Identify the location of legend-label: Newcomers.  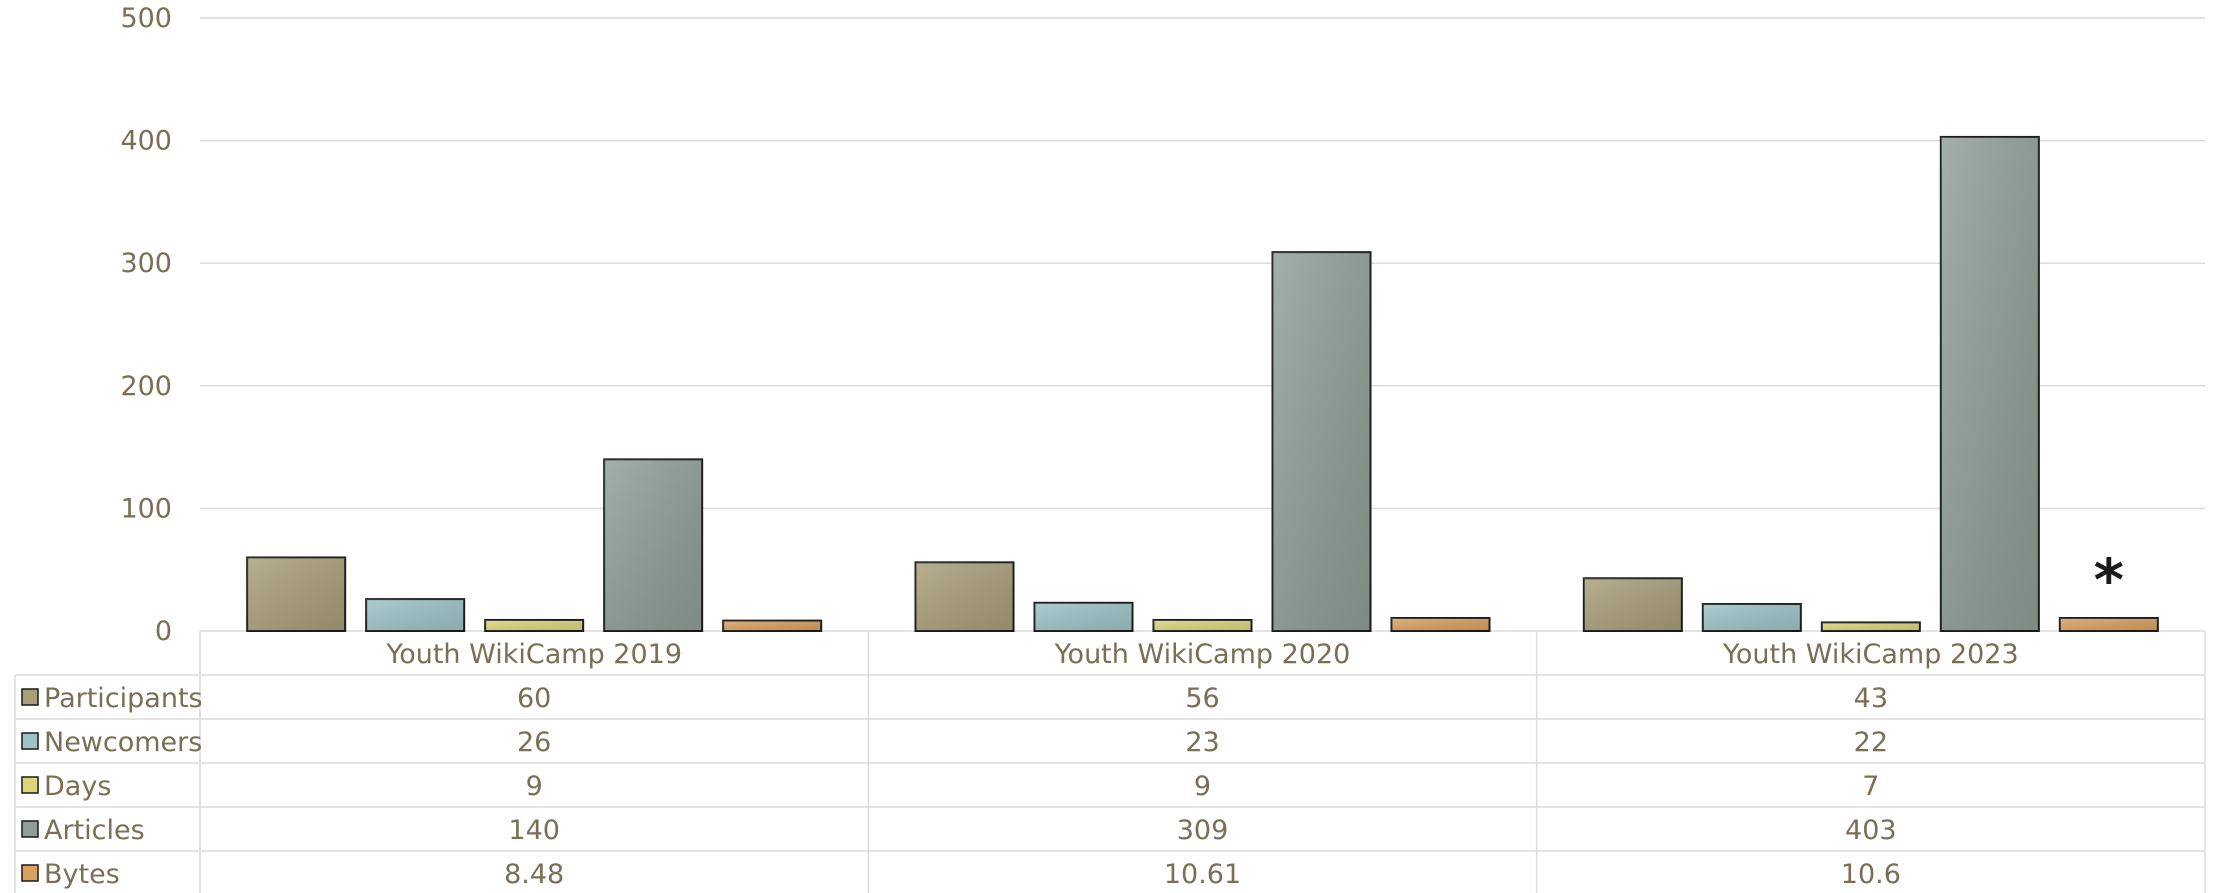
(123, 742).